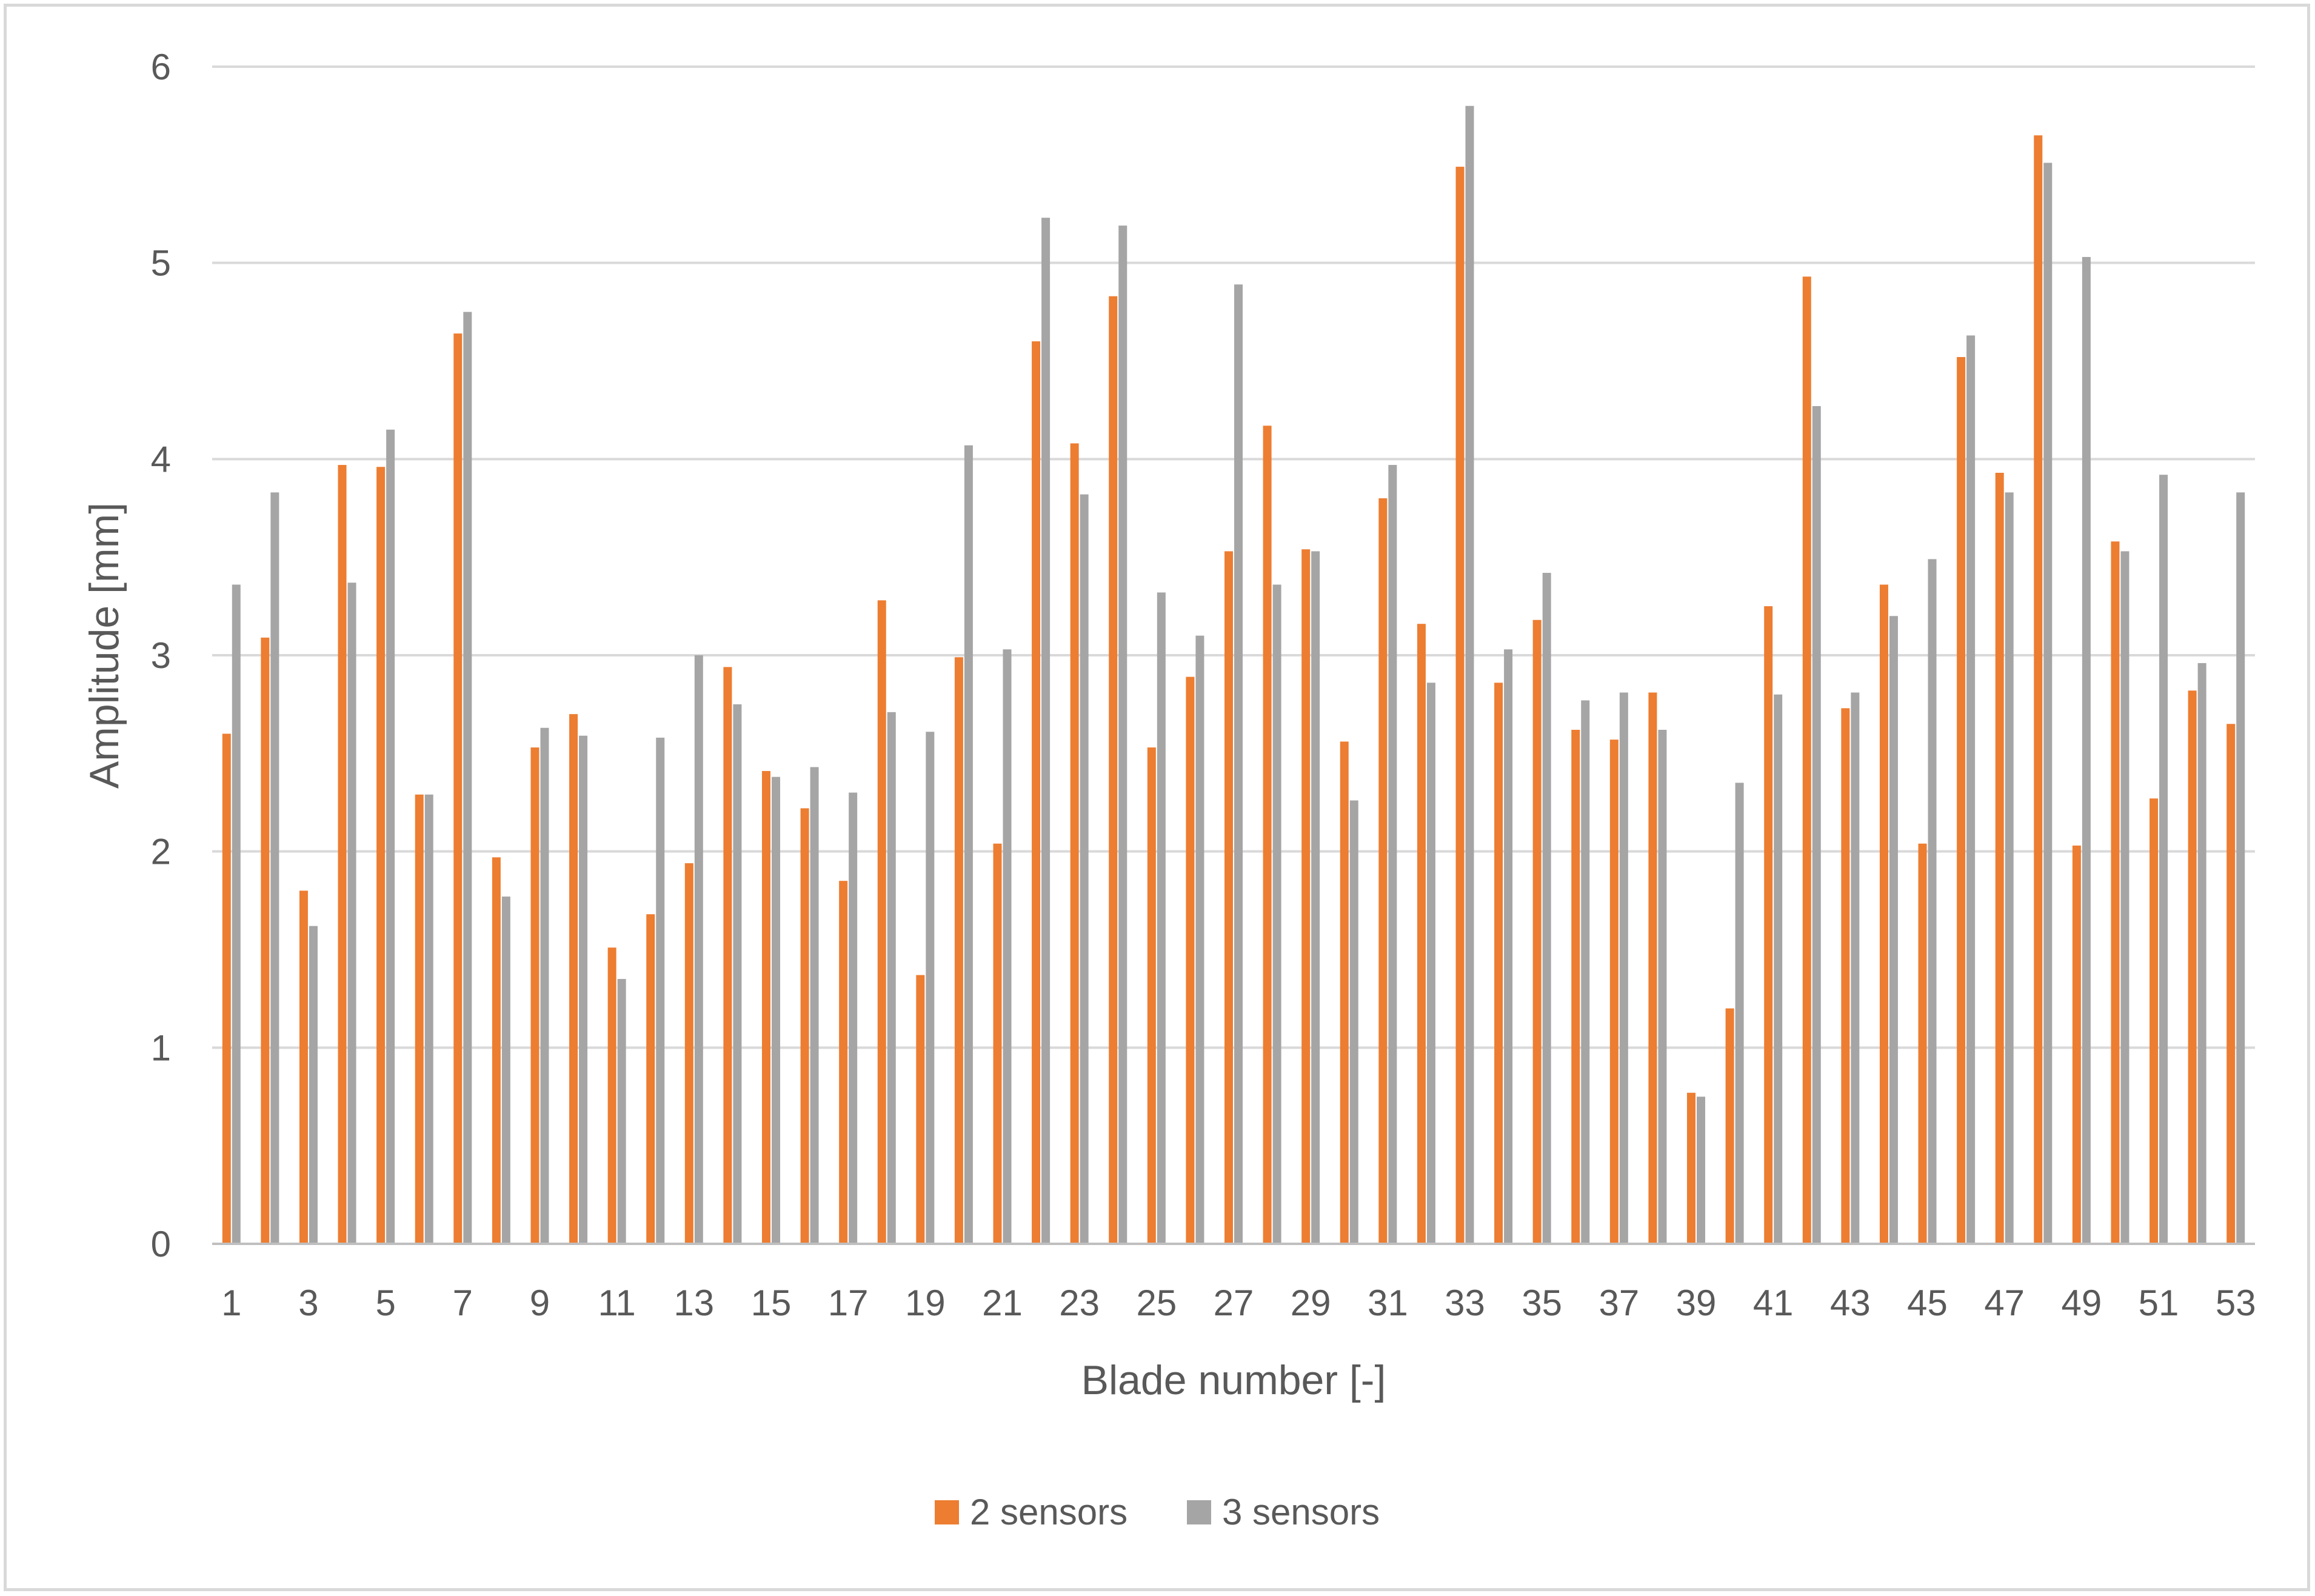 The width and height of the screenshot is (2315, 1596). Describe the element at coordinates (2081, 1303) in the screenshot. I see `x-tick-label: 49` at that location.